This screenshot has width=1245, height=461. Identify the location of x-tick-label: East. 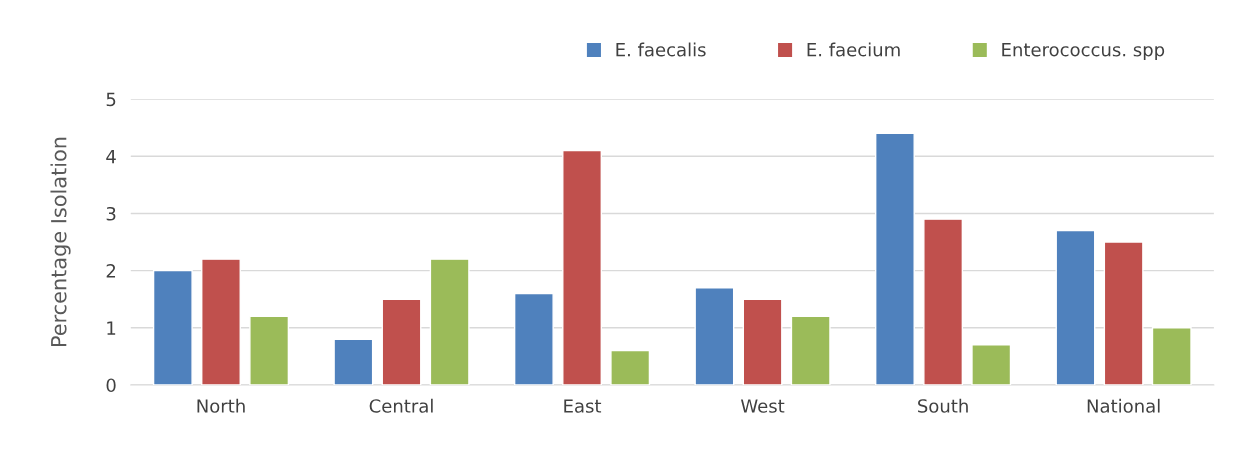
(583, 406).